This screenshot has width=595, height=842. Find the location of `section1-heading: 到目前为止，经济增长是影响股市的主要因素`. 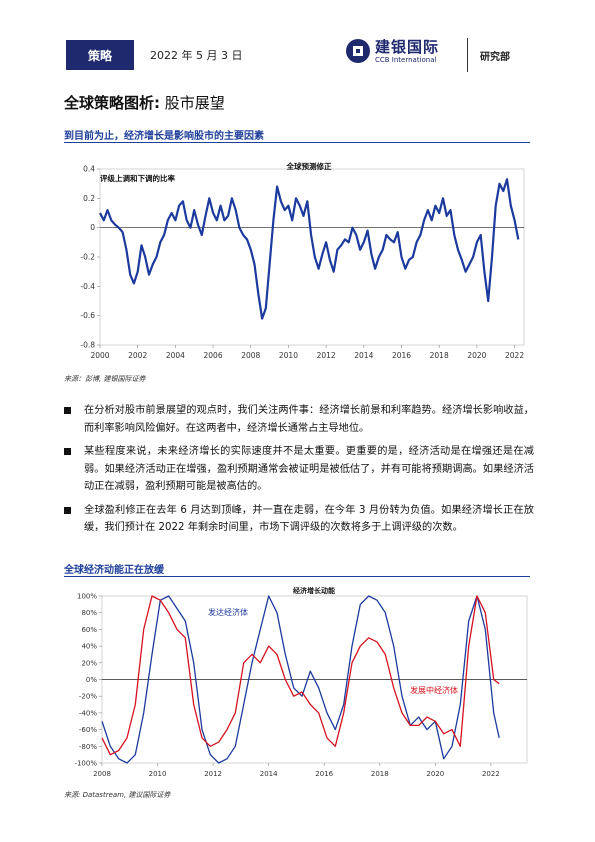

section1-heading: 到目前为止，经济增长是影响股市的主要因素 is located at coordinates (164, 136).